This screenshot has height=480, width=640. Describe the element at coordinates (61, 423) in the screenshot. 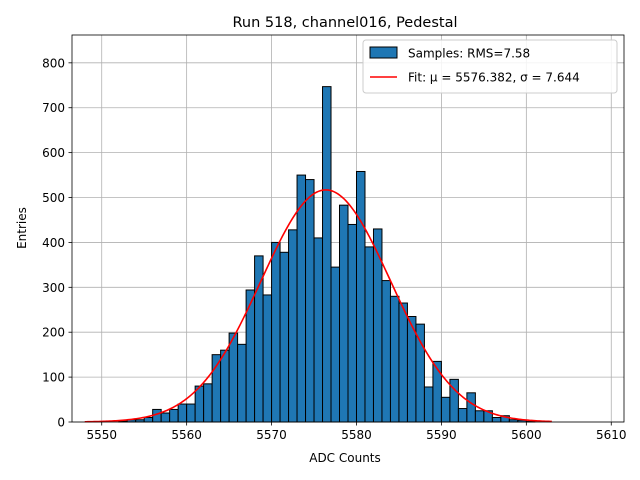

I see `y-tick-label: 0` at that location.